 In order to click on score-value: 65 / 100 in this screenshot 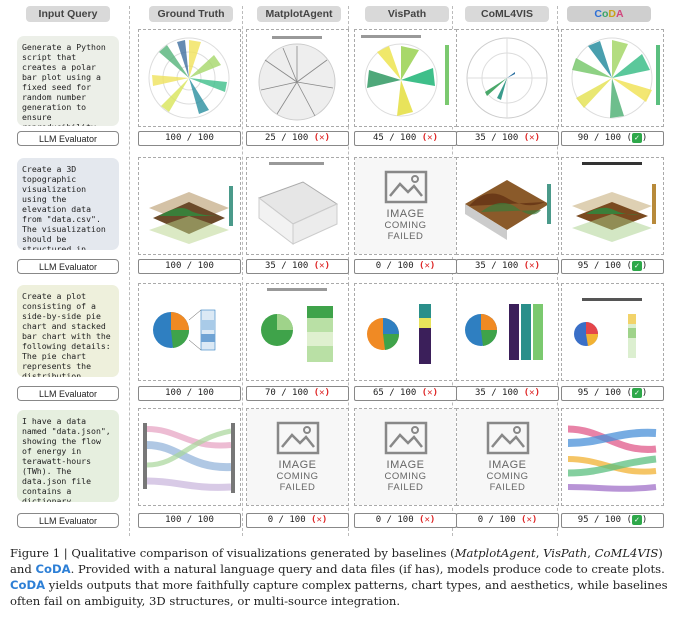, I will do `click(394, 393)`.